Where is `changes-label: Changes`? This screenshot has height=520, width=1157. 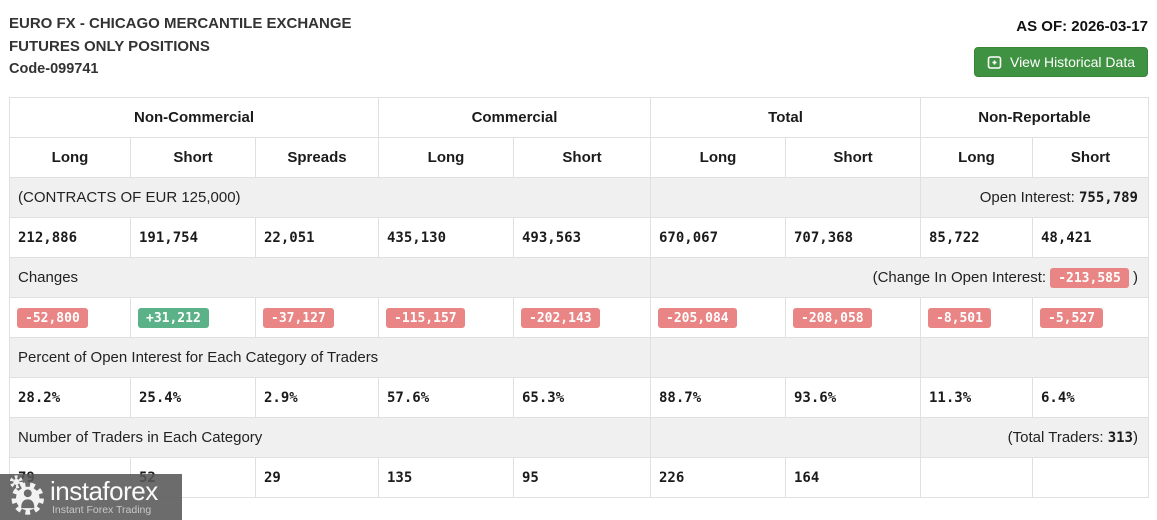 changes-label: Changes is located at coordinates (330, 277).